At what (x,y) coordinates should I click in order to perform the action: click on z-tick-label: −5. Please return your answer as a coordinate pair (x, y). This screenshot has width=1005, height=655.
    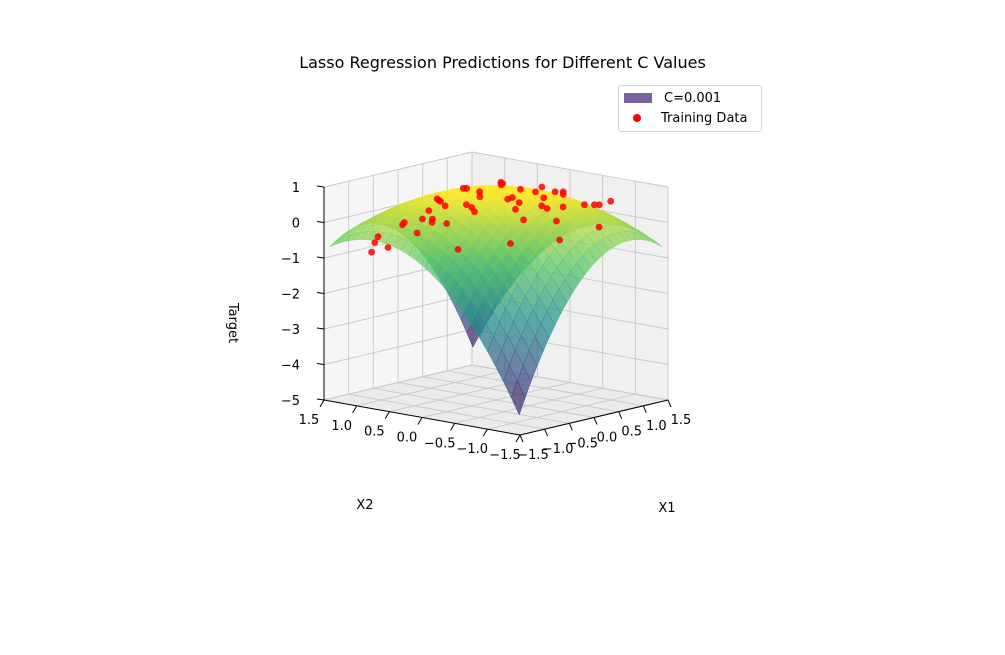
    Looking at the image, I should click on (290, 401).